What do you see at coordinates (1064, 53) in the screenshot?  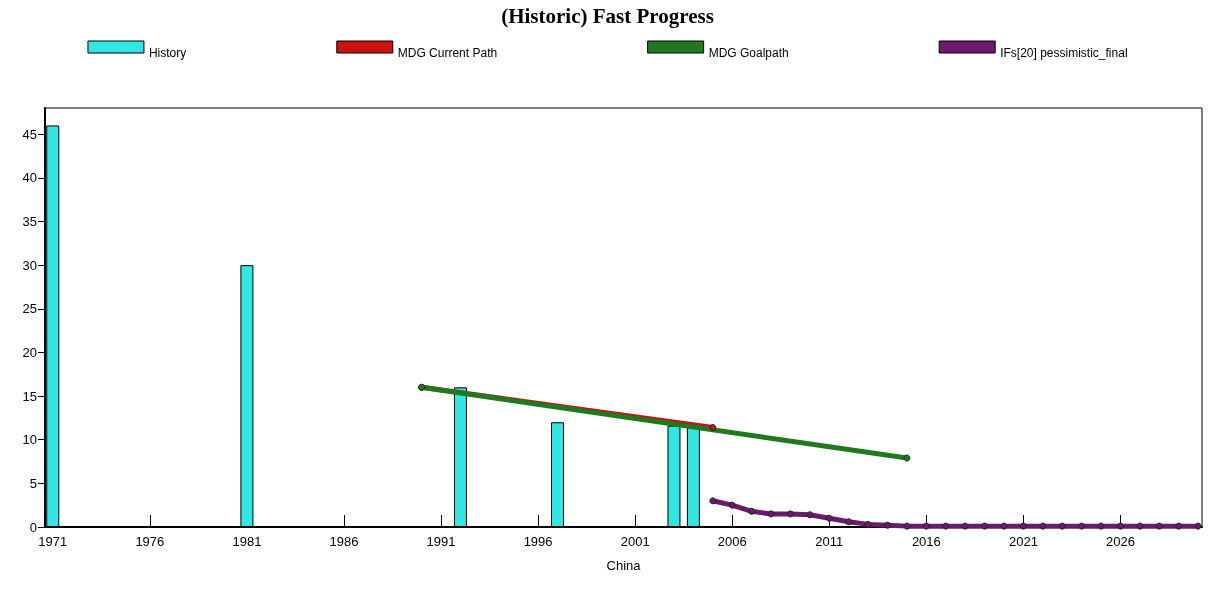 I see `legend-label: IFs[20] pessimistic_final` at bounding box center [1064, 53].